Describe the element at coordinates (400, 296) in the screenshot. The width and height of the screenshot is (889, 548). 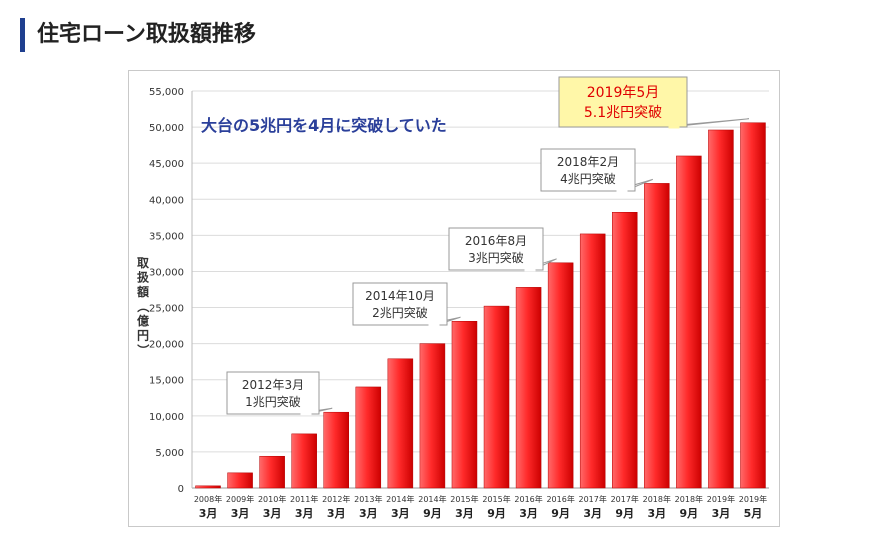
I see `callout-line1: 2014年10月` at that location.